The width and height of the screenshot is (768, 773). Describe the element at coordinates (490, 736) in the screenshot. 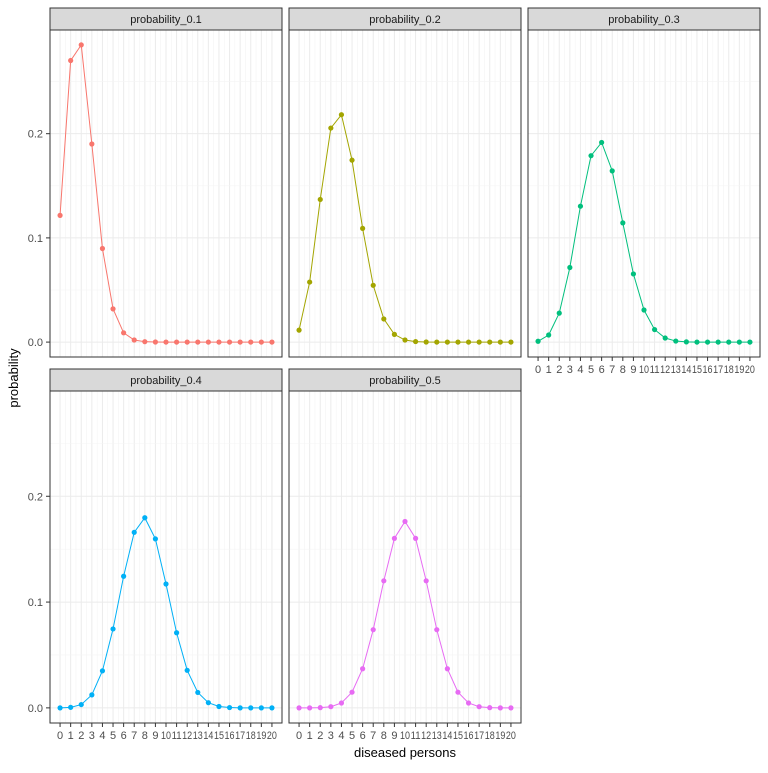

I see `x-tick-label: 18` at that location.